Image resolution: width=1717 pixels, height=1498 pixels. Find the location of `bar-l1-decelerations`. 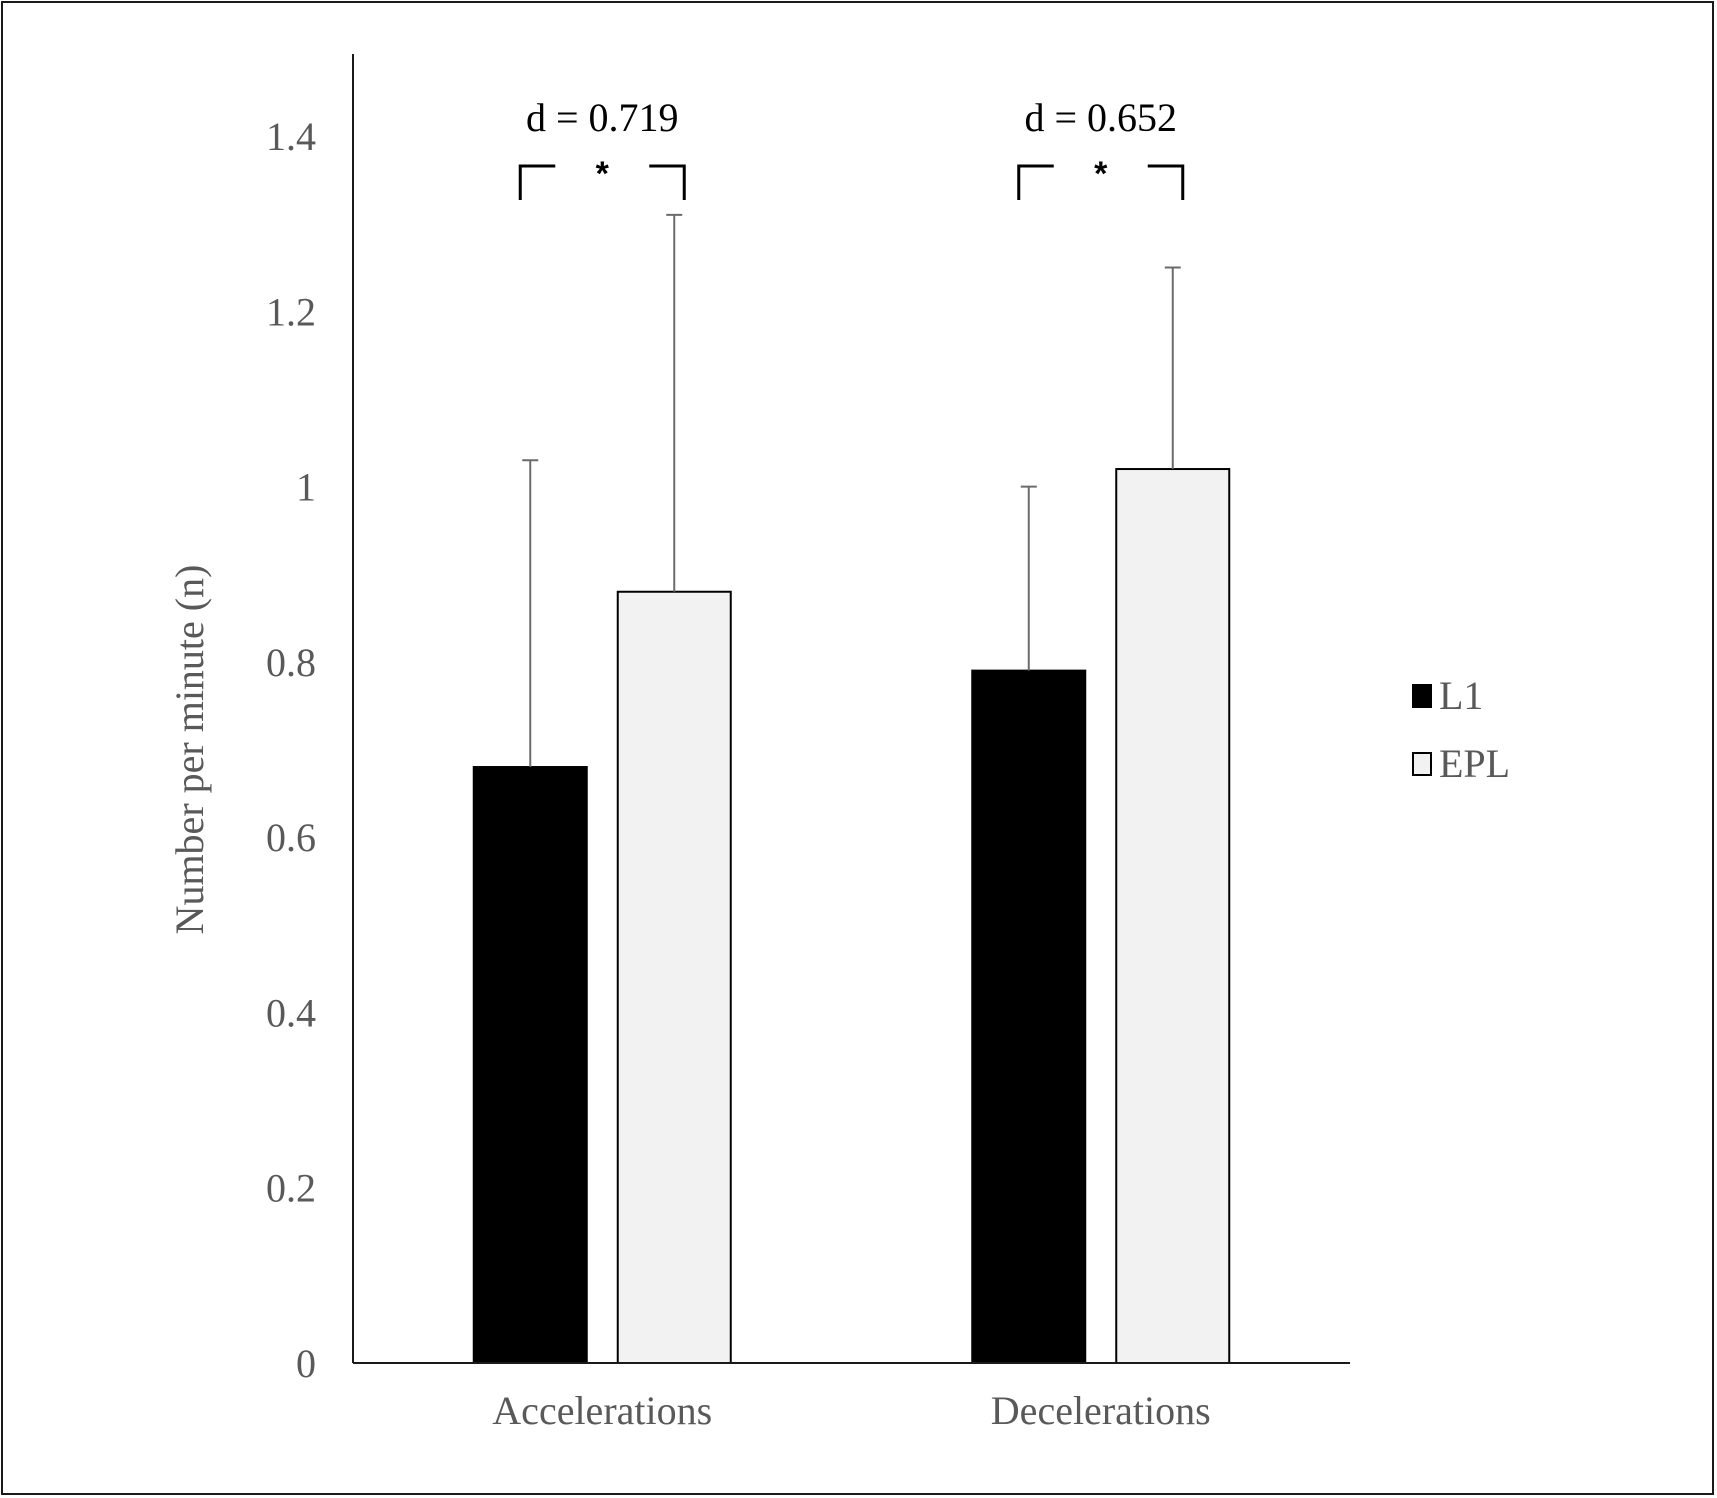

bar-l1-decelerations is located at coordinates (1029, 1016).